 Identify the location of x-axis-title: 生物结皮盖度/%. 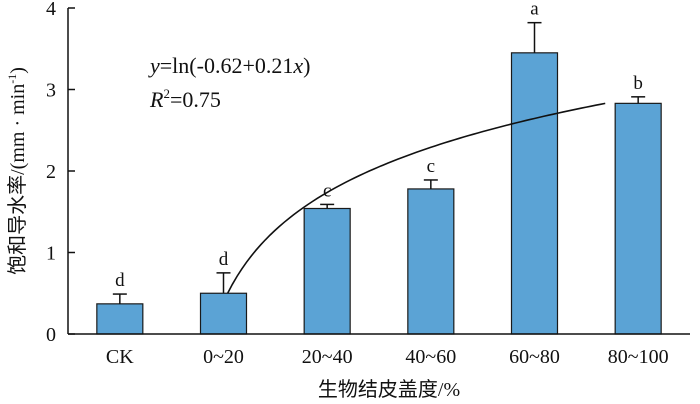
(389, 389).